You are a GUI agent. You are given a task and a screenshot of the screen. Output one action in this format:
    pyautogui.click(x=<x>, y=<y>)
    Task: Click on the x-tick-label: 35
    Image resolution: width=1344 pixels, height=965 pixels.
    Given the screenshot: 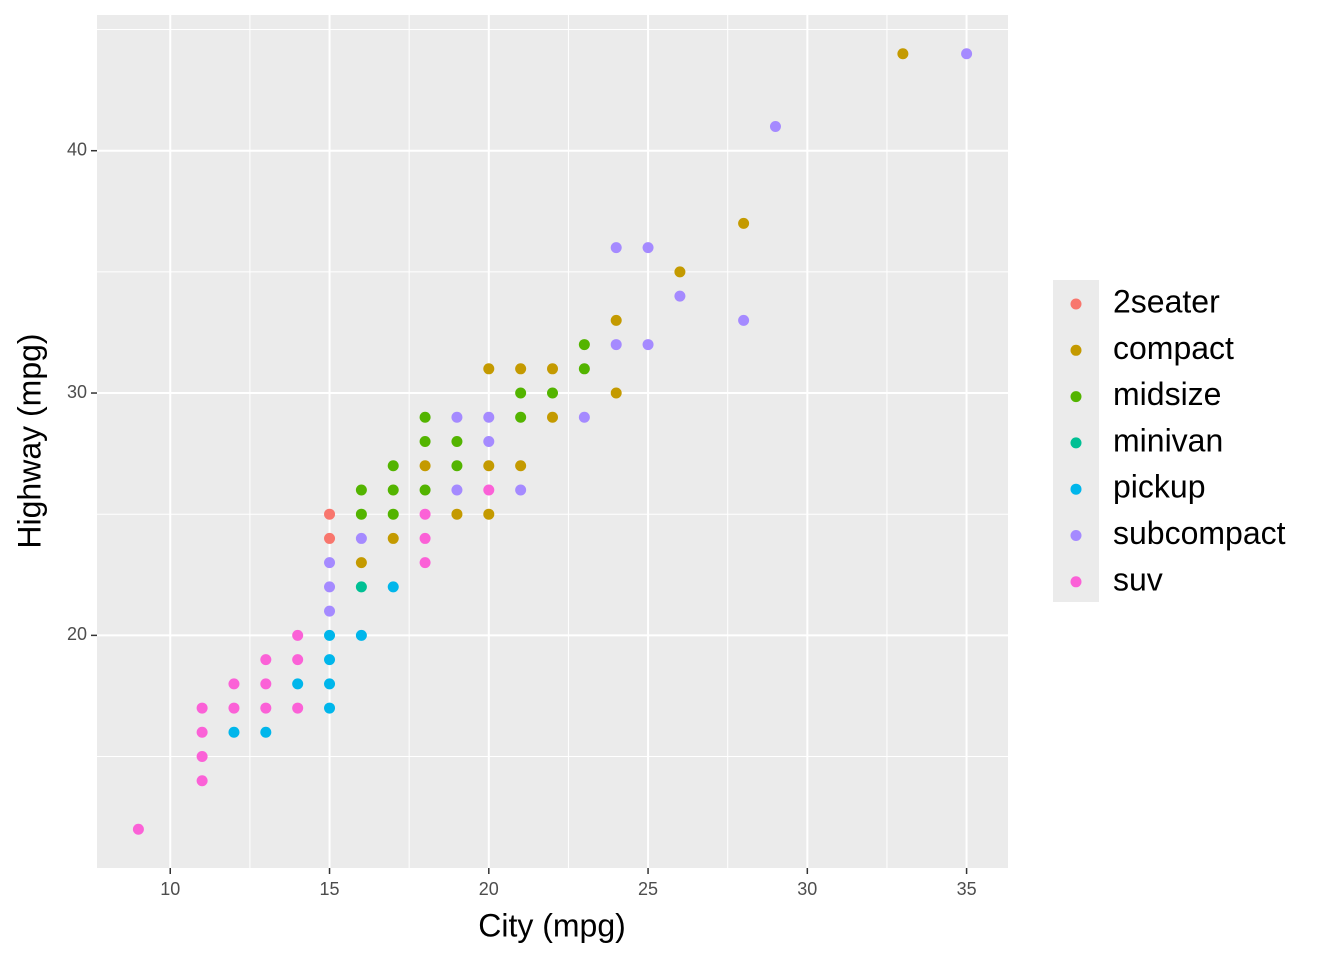 What is the action you would take?
    pyautogui.click(x=967, y=889)
    